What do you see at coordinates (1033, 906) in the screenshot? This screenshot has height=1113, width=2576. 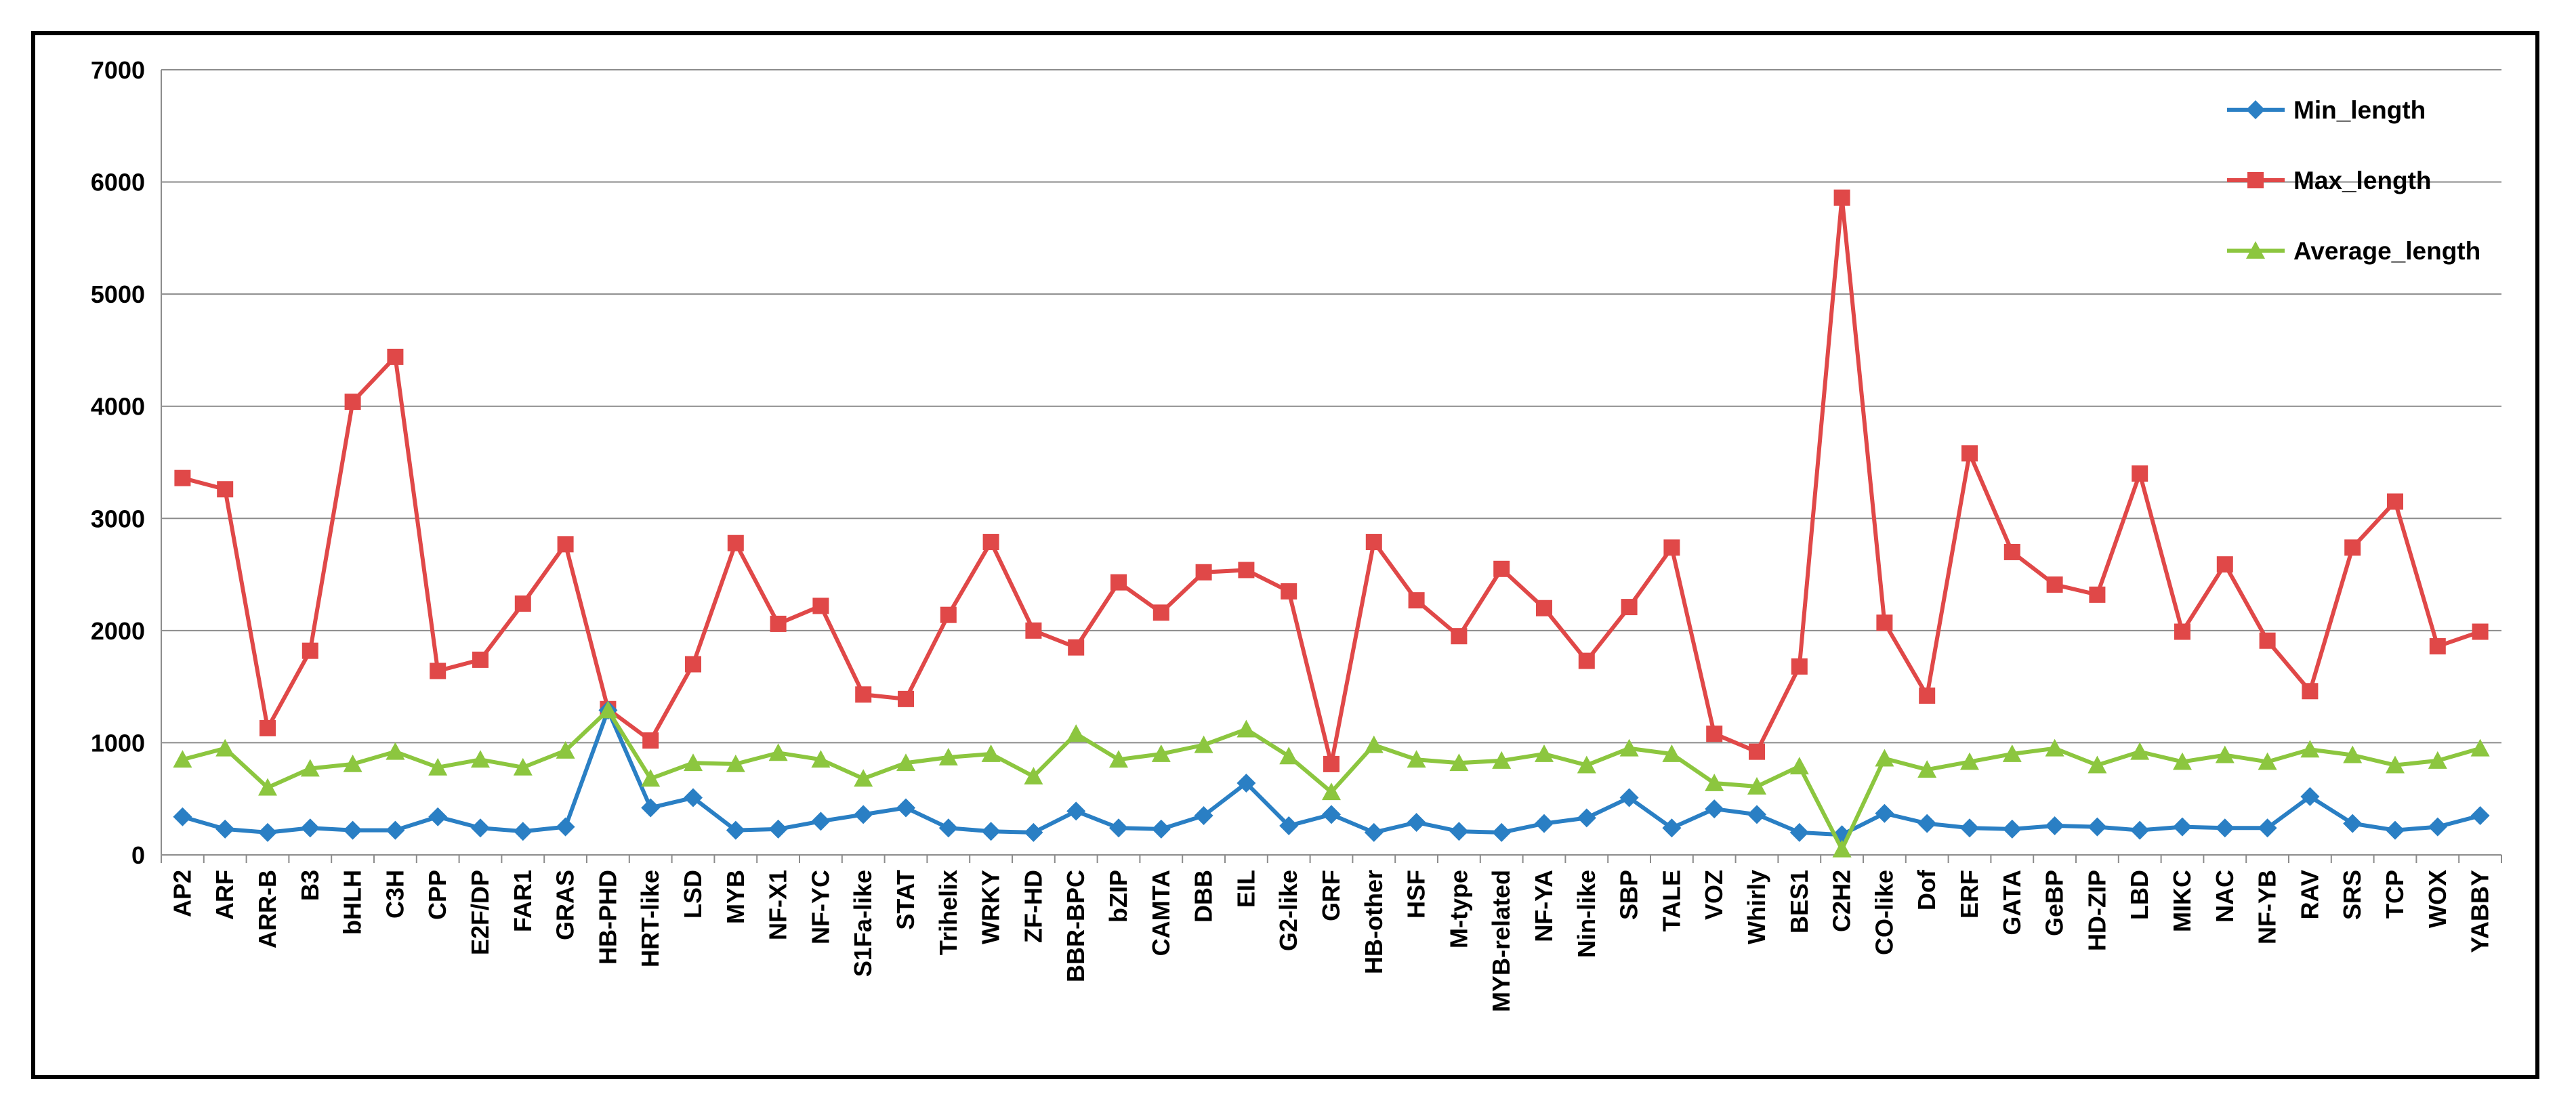 I see `x-tick-label: ZF-HD` at bounding box center [1033, 906].